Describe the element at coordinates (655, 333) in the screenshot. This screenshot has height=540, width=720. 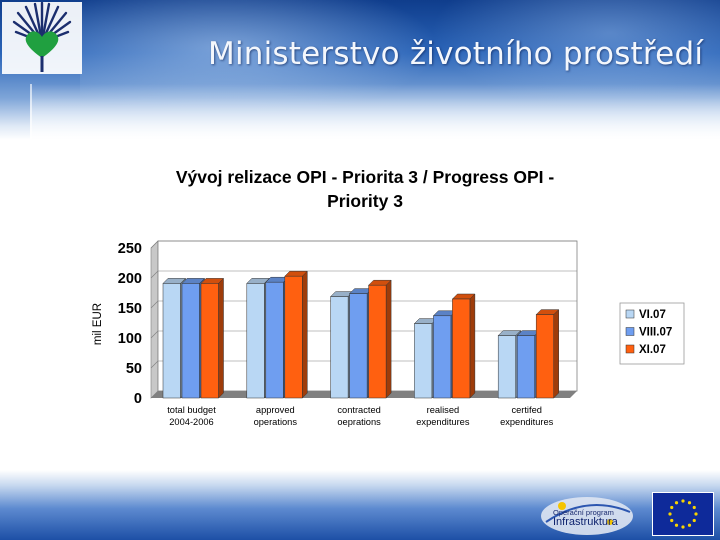
I see `legend-label: VIII.07` at that location.